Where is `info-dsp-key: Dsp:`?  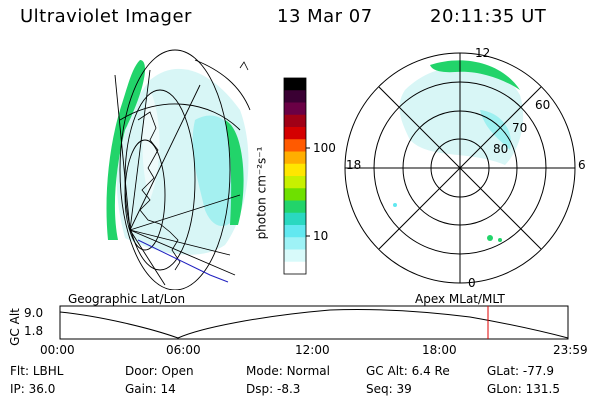 info-dsp-key: Dsp: is located at coordinates (260, 389).